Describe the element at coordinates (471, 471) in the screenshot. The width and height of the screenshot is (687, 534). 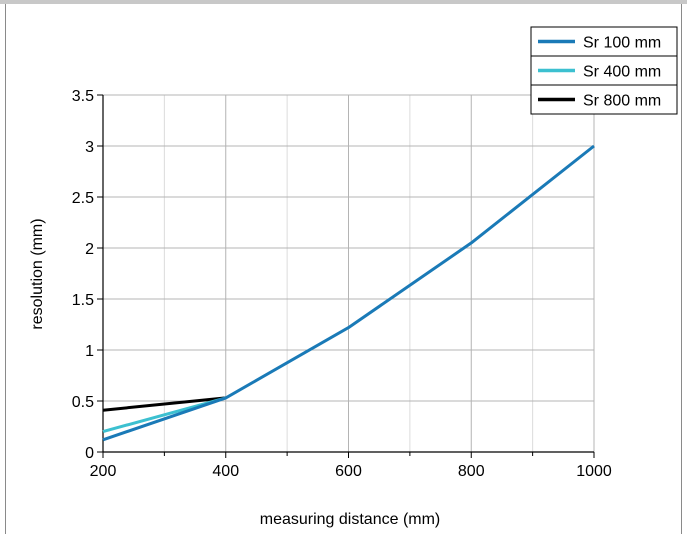
I see `x-tick-label: 800` at that location.